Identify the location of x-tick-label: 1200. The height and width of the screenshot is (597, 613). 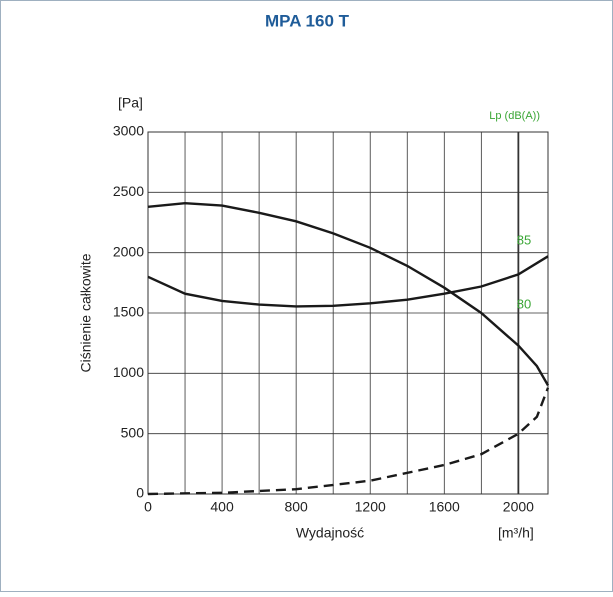
(370, 507).